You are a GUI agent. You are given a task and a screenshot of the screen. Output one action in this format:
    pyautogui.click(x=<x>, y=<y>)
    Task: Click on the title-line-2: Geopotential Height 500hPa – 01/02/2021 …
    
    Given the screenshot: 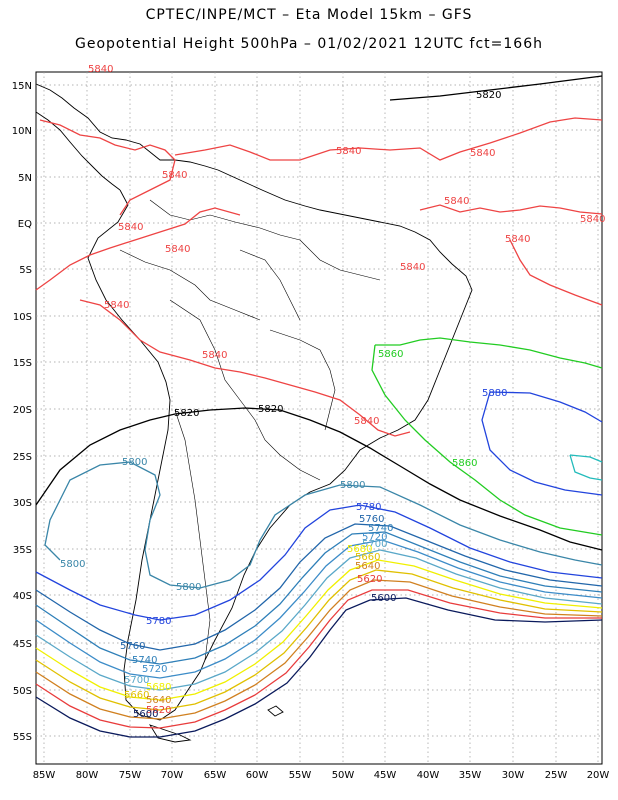 What is the action you would take?
    pyautogui.click(x=309, y=44)
    